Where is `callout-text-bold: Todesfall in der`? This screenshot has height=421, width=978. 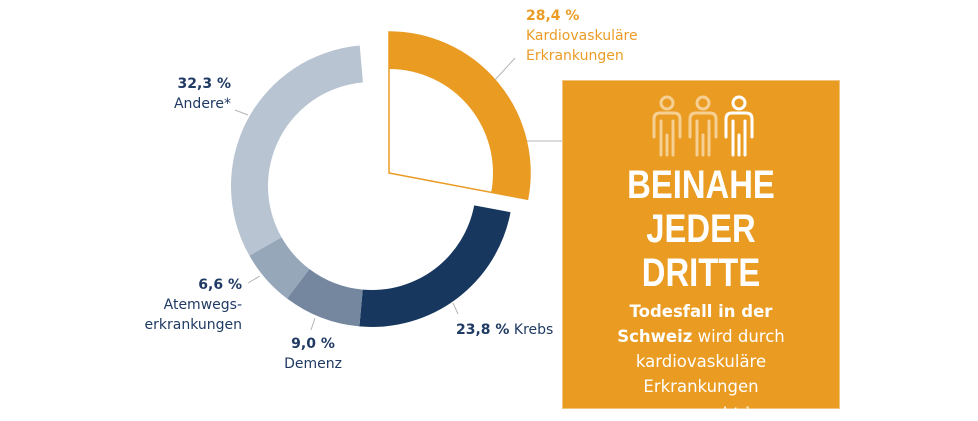 callout-text-bold: Todesfall in der is located at coordinates (701, 311).